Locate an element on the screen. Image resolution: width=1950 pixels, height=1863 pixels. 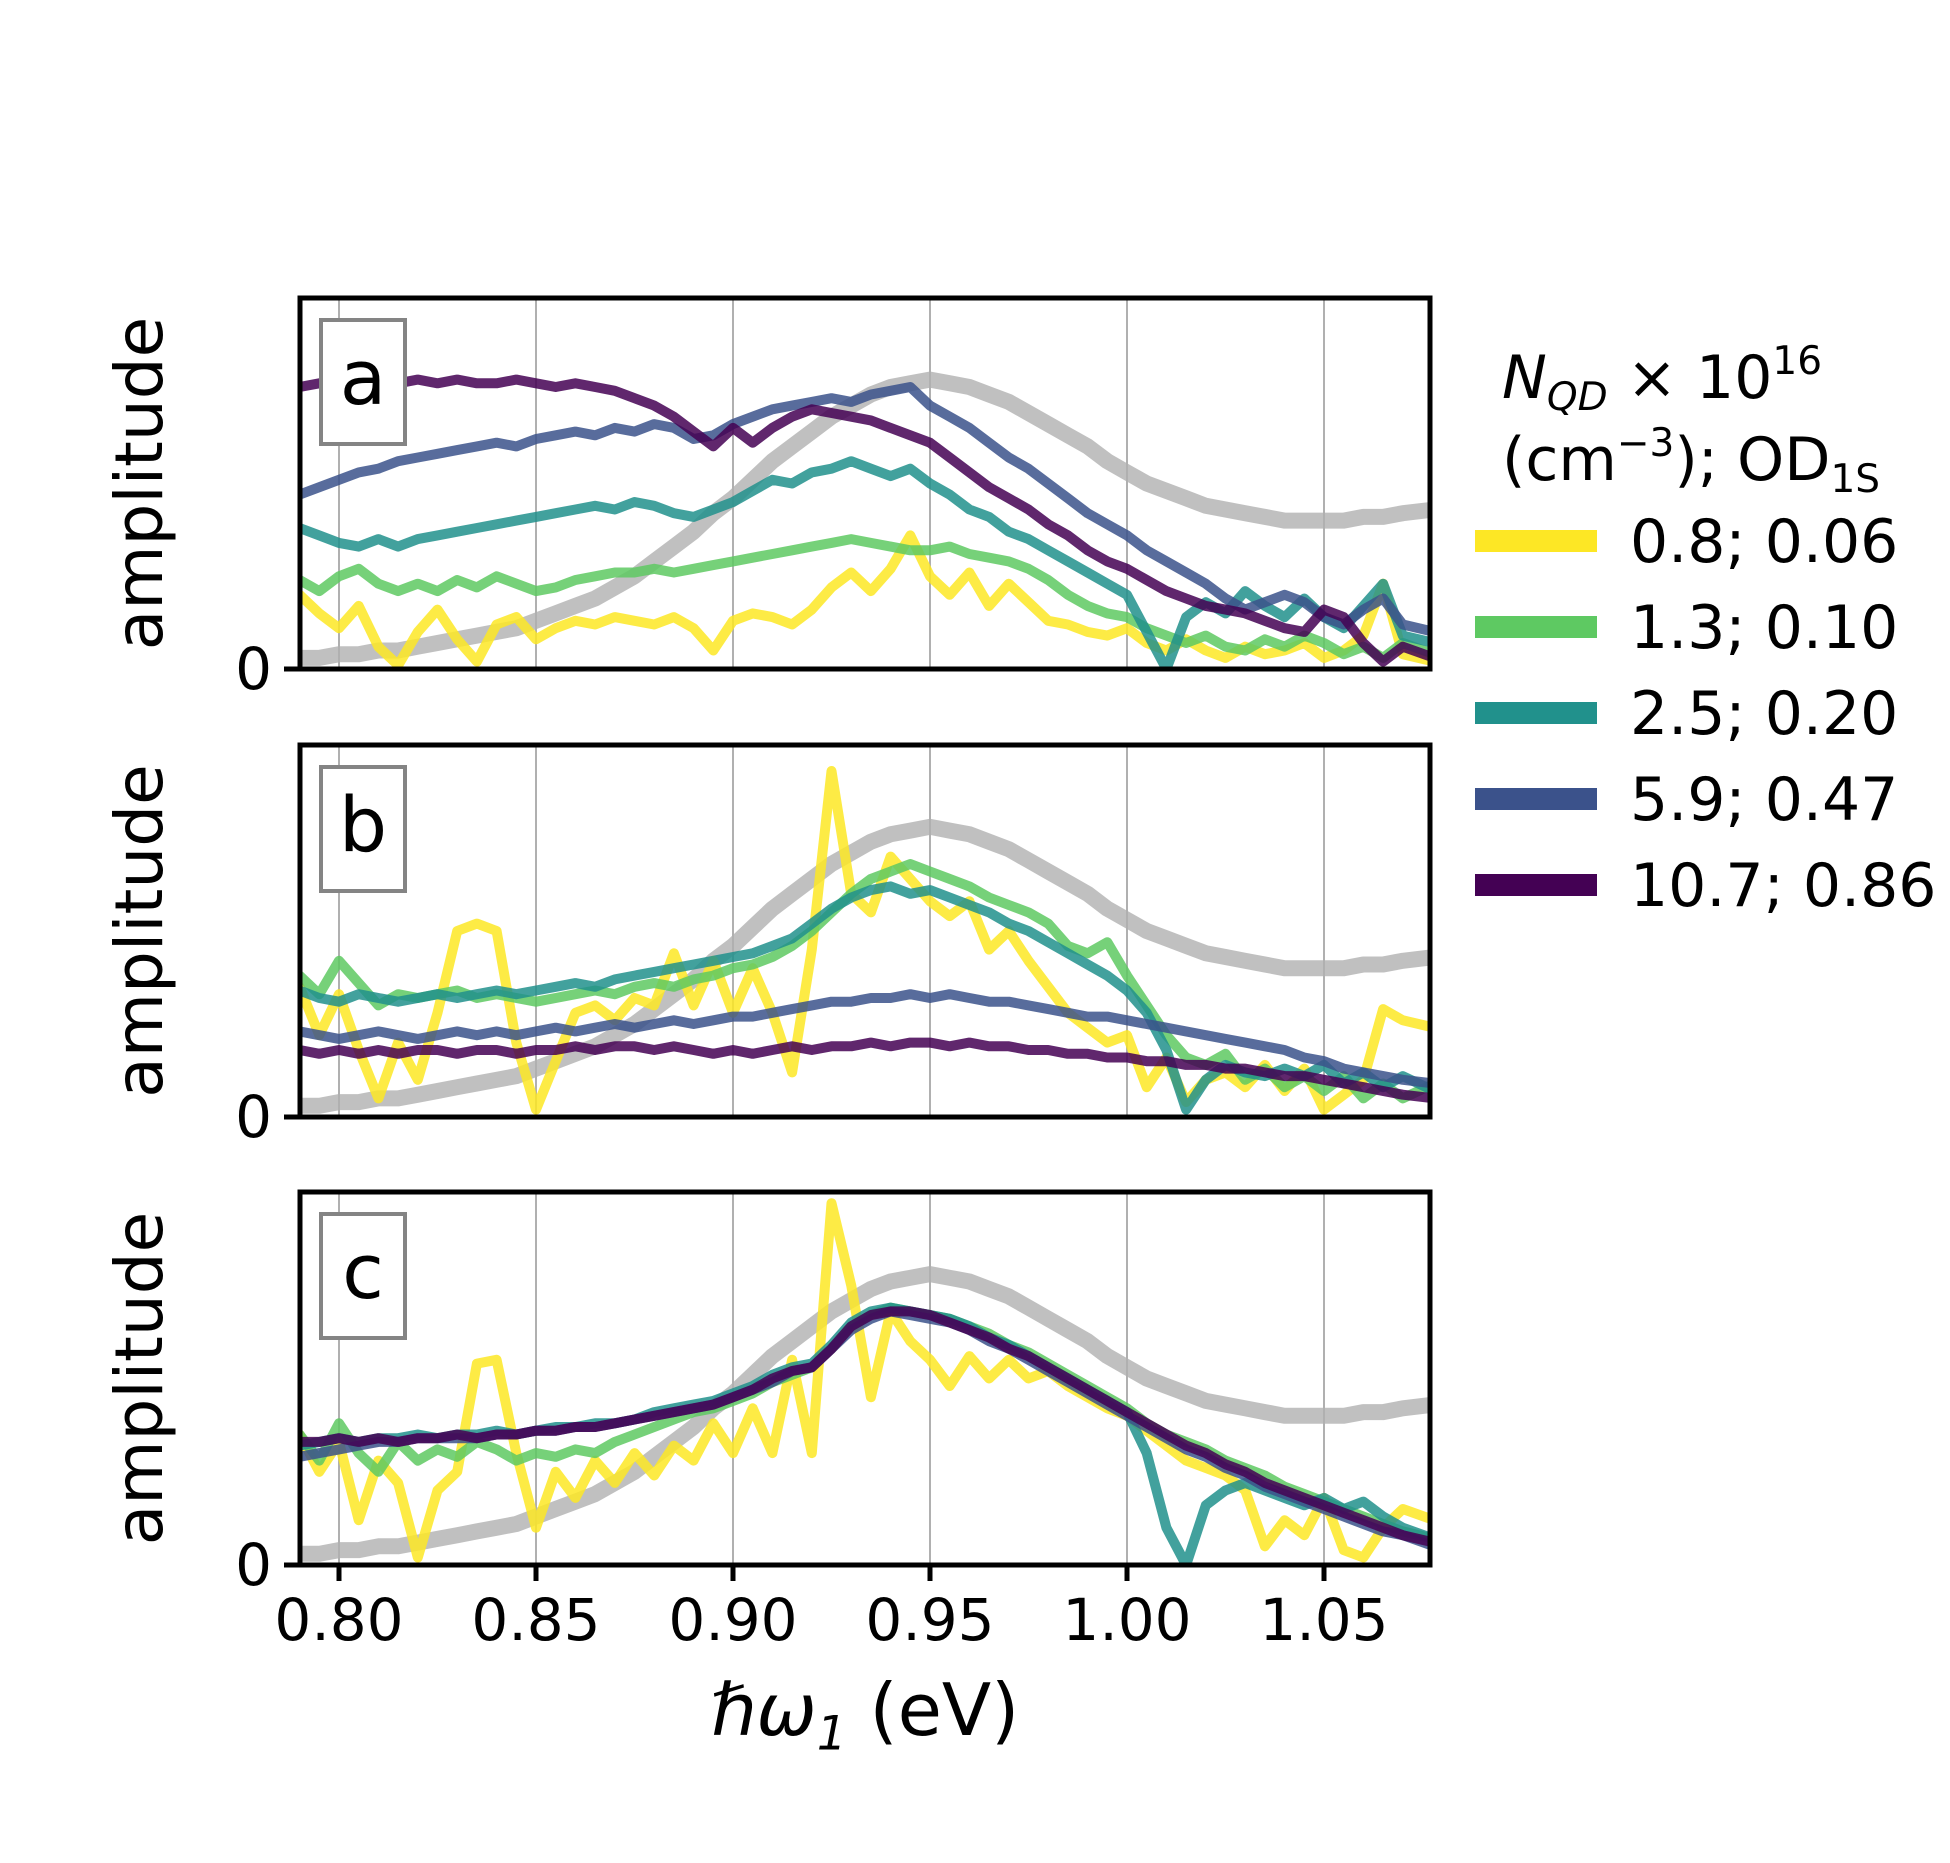
panel-c-frame is located at coordinates (865, 1378).